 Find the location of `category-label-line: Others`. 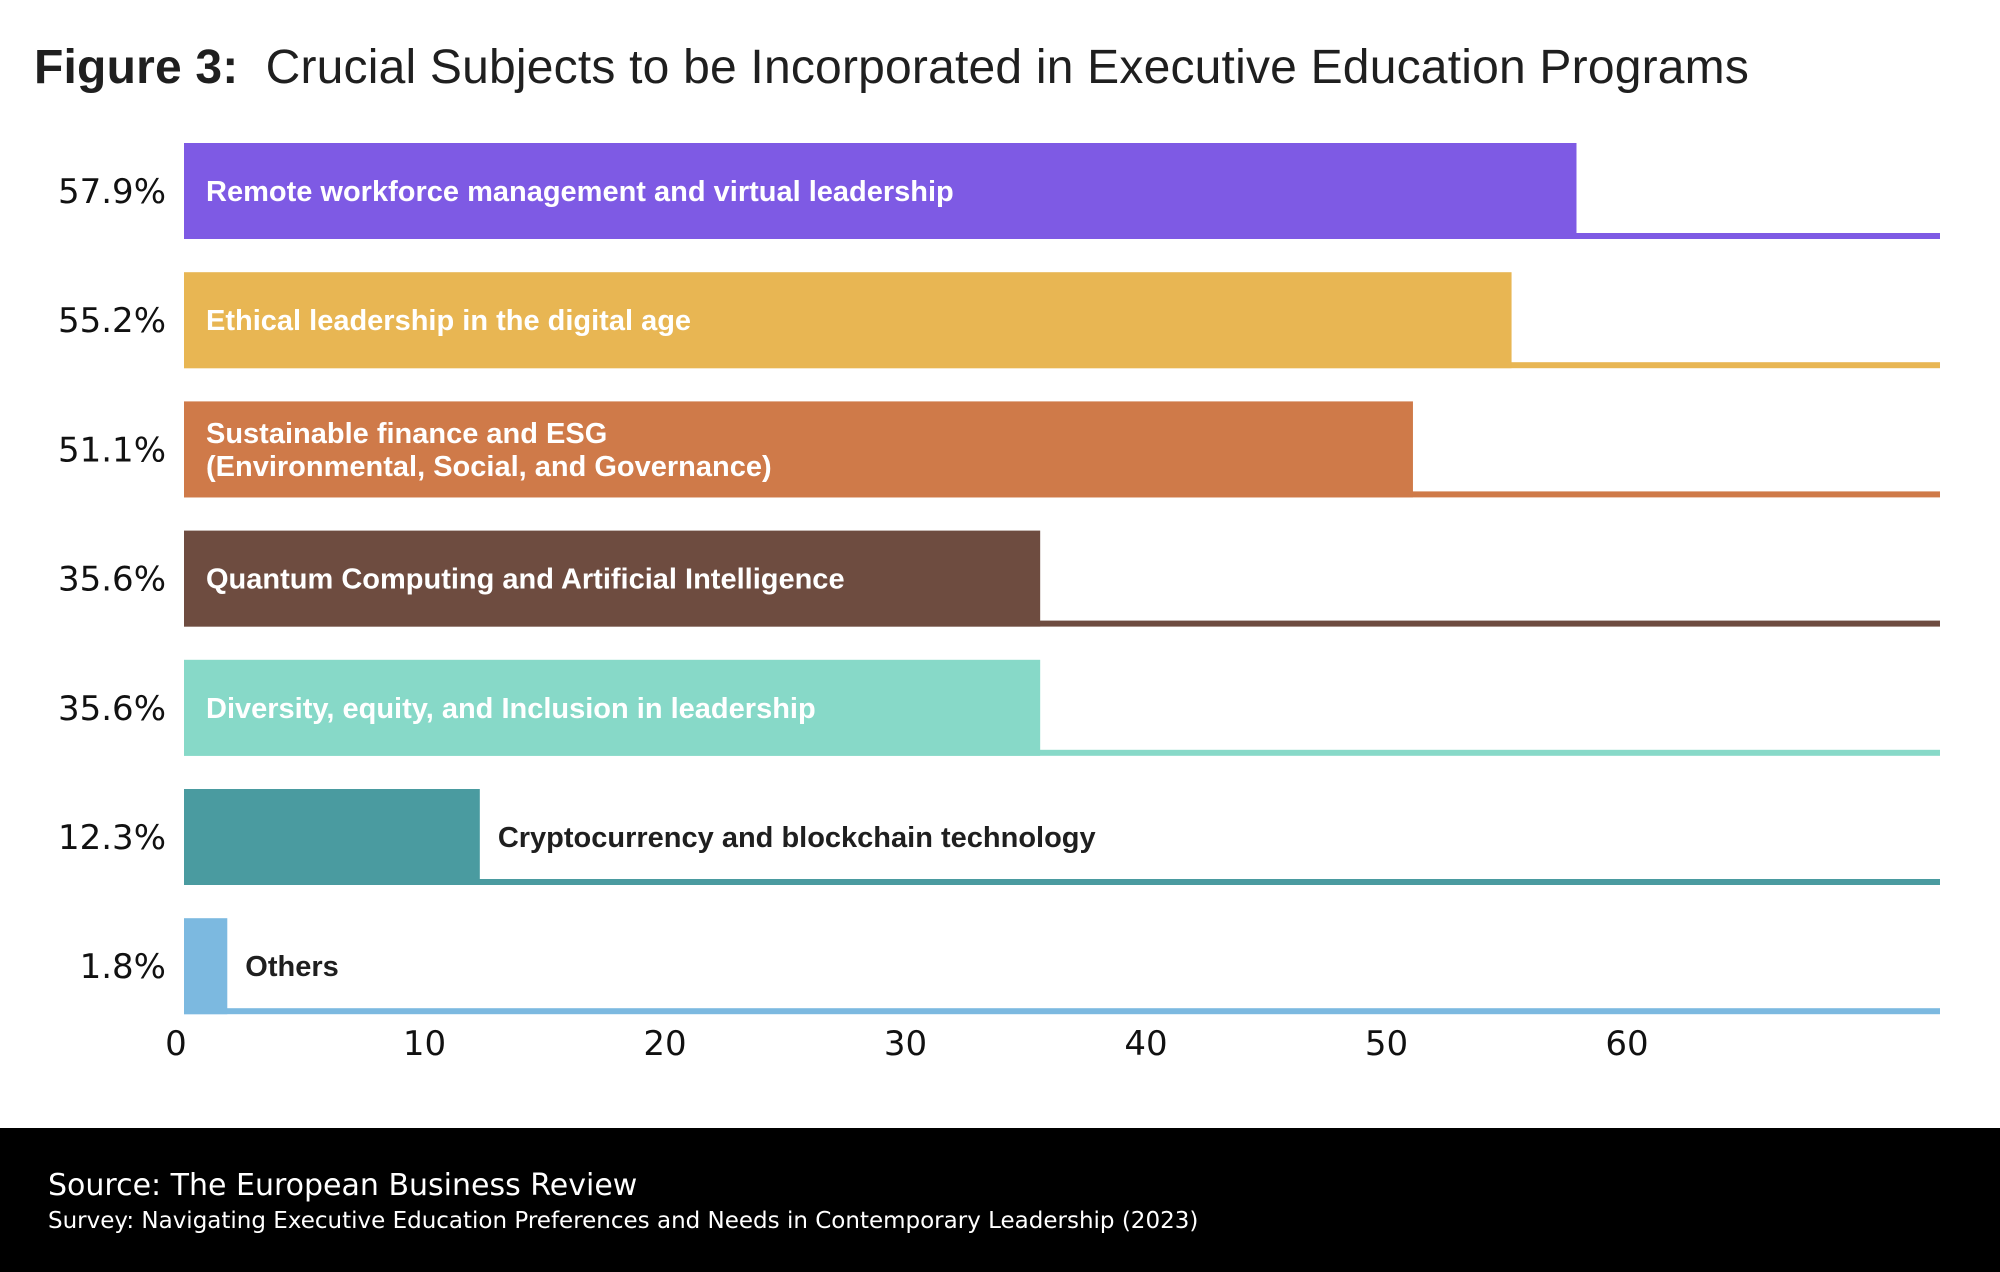

category-label-line: Others is located at coordinates (291, 967).